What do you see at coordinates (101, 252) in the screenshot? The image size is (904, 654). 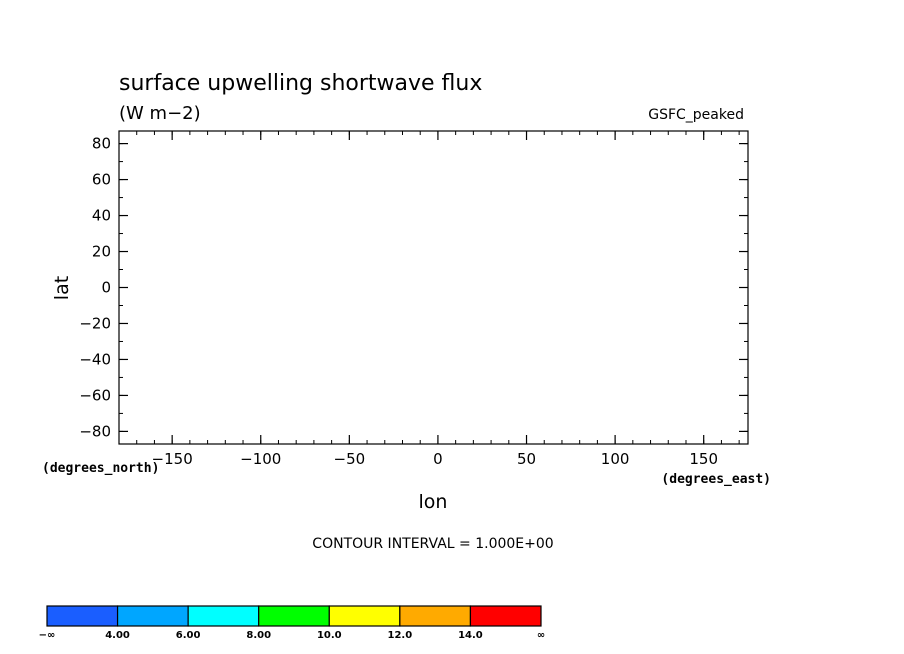 I see `y-tick-label: 20` at bounding box center [101, 252].